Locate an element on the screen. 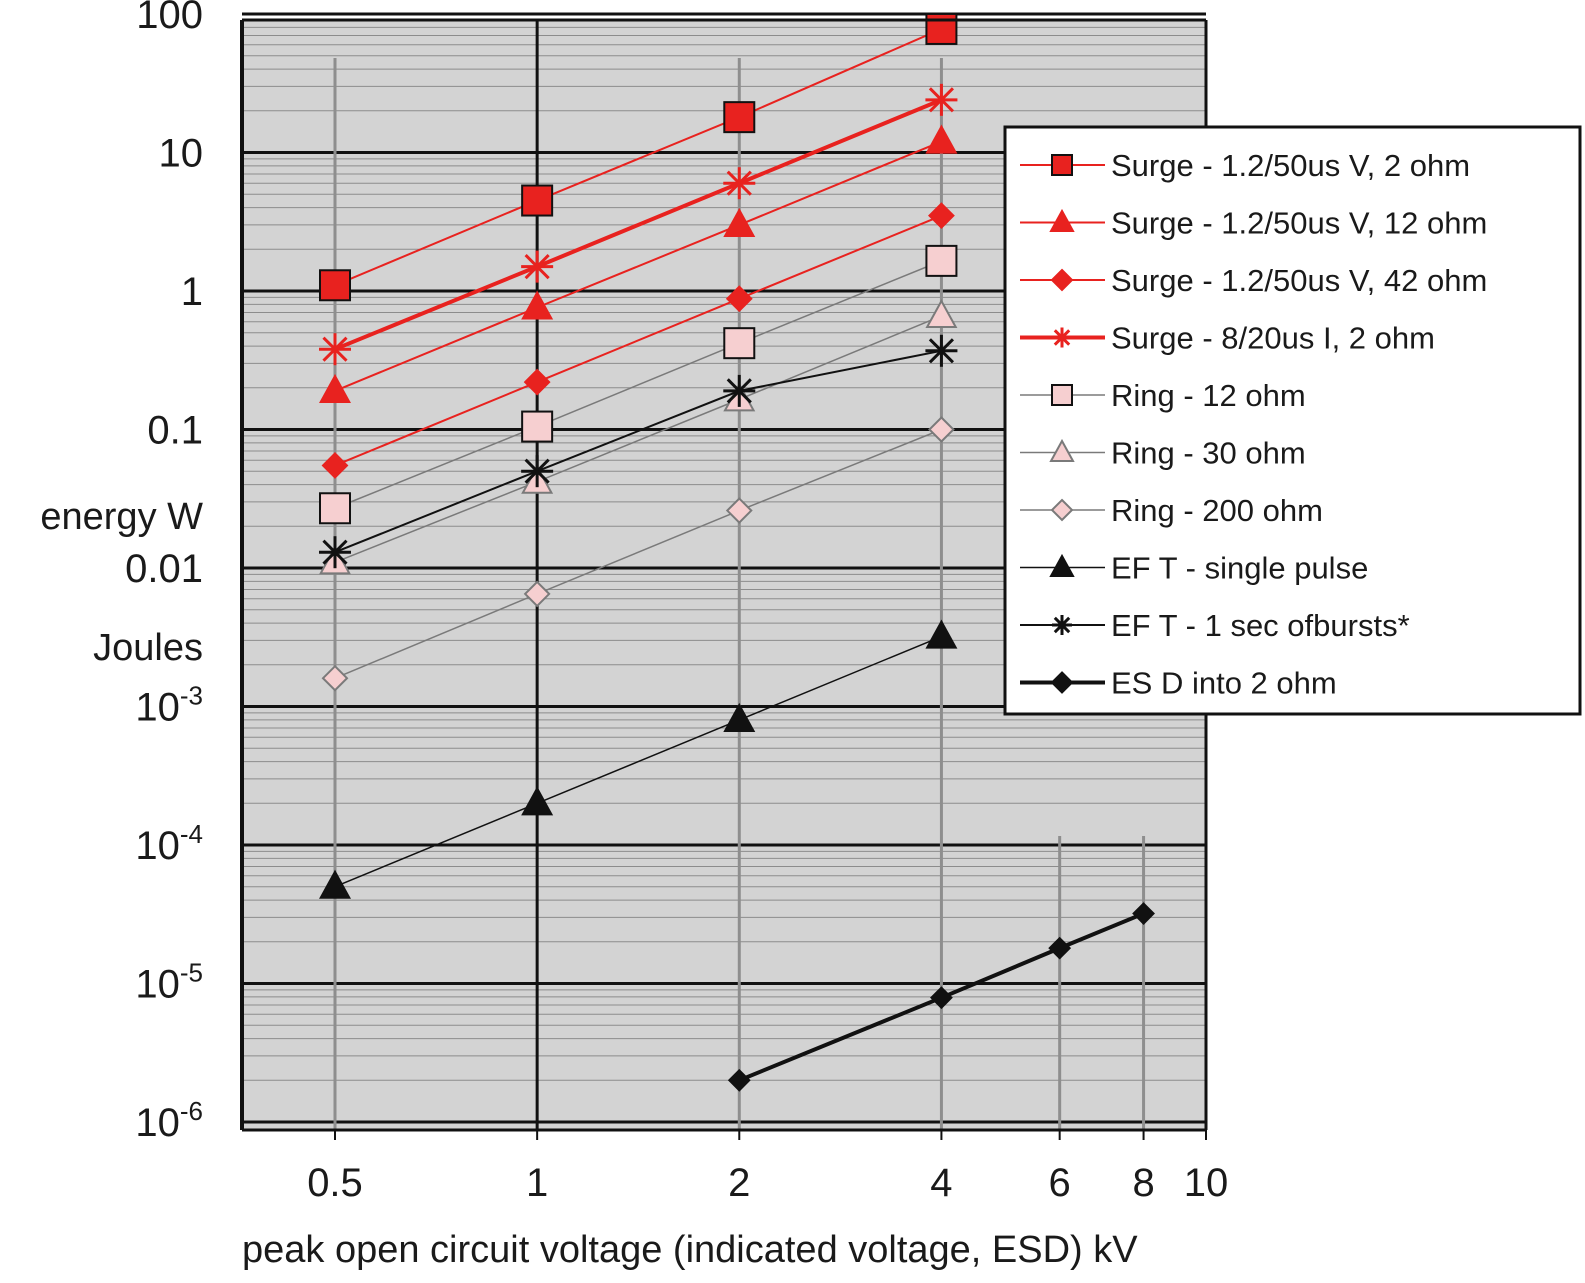  y-tick-label: 10 is located at coordinates (181, 154).